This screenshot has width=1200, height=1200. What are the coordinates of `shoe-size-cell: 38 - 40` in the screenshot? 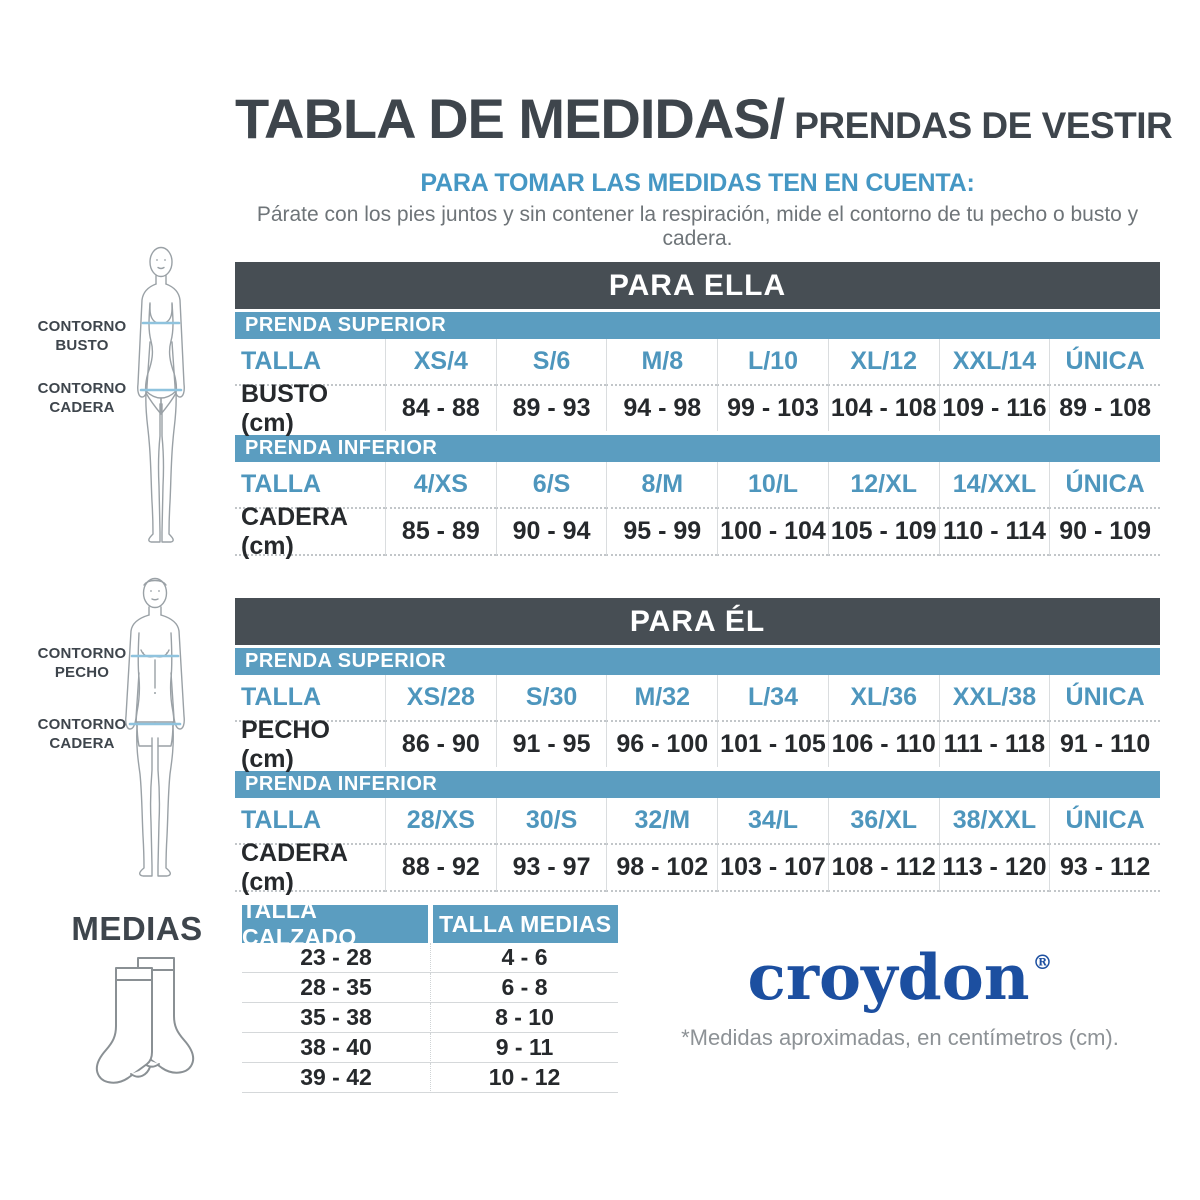 It's located at (336, 1048).